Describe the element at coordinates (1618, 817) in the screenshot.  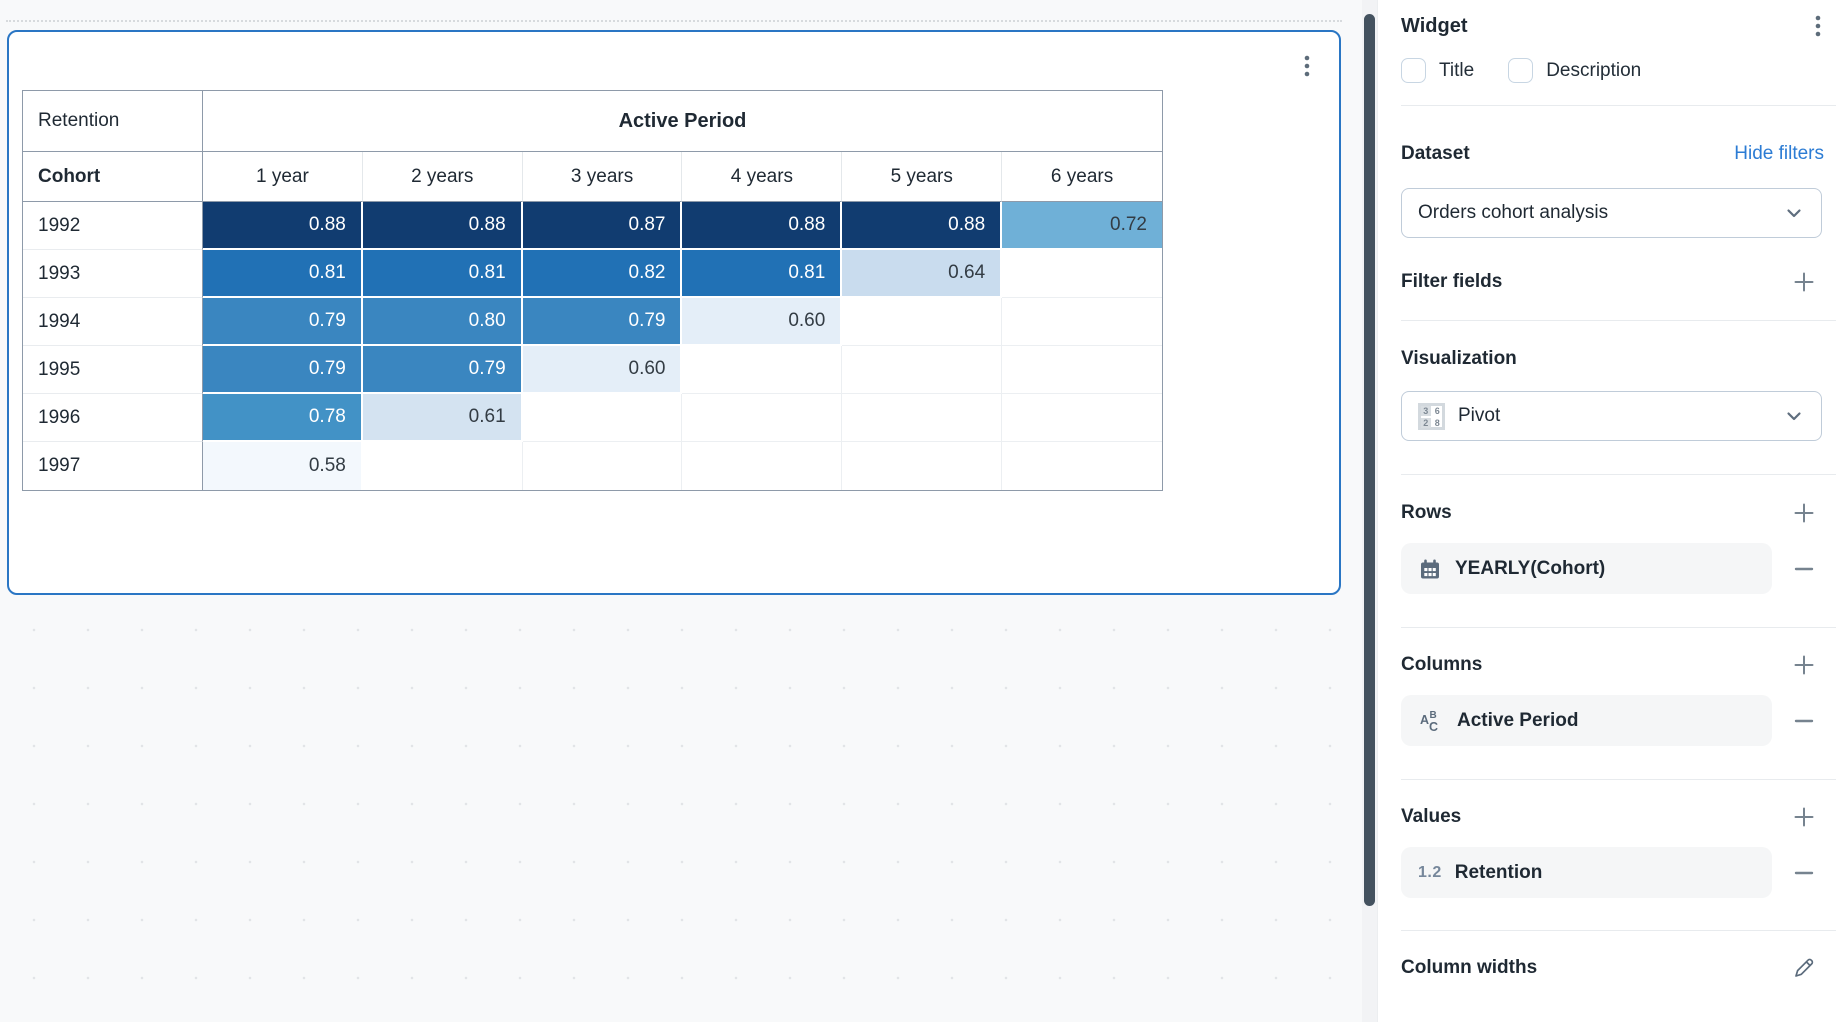
I see `values-header-row: Values` at that location.